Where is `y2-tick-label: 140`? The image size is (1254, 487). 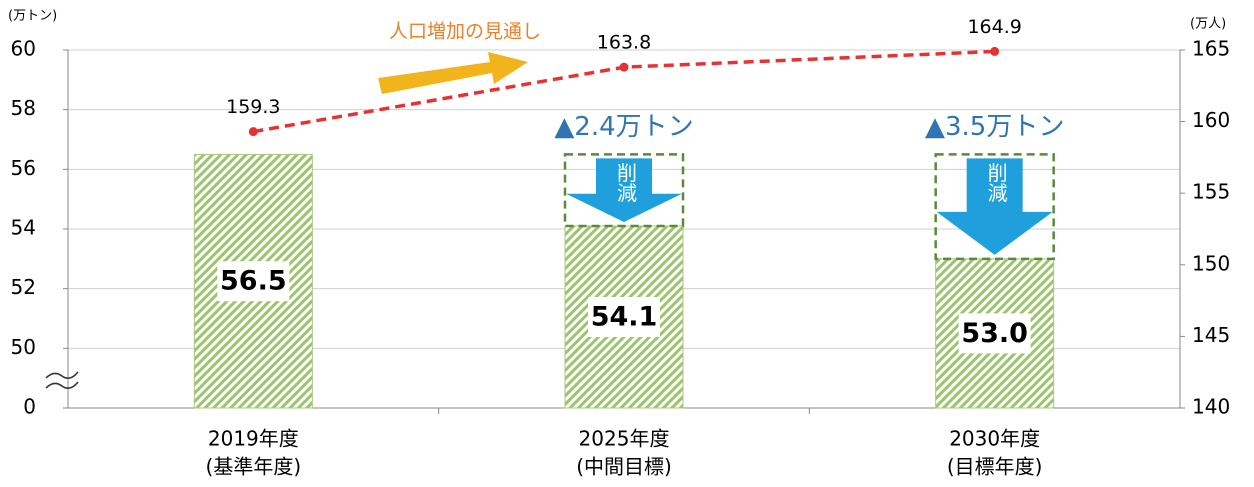
y2-tick-label: 140 is located at coordinates (1211, 407).